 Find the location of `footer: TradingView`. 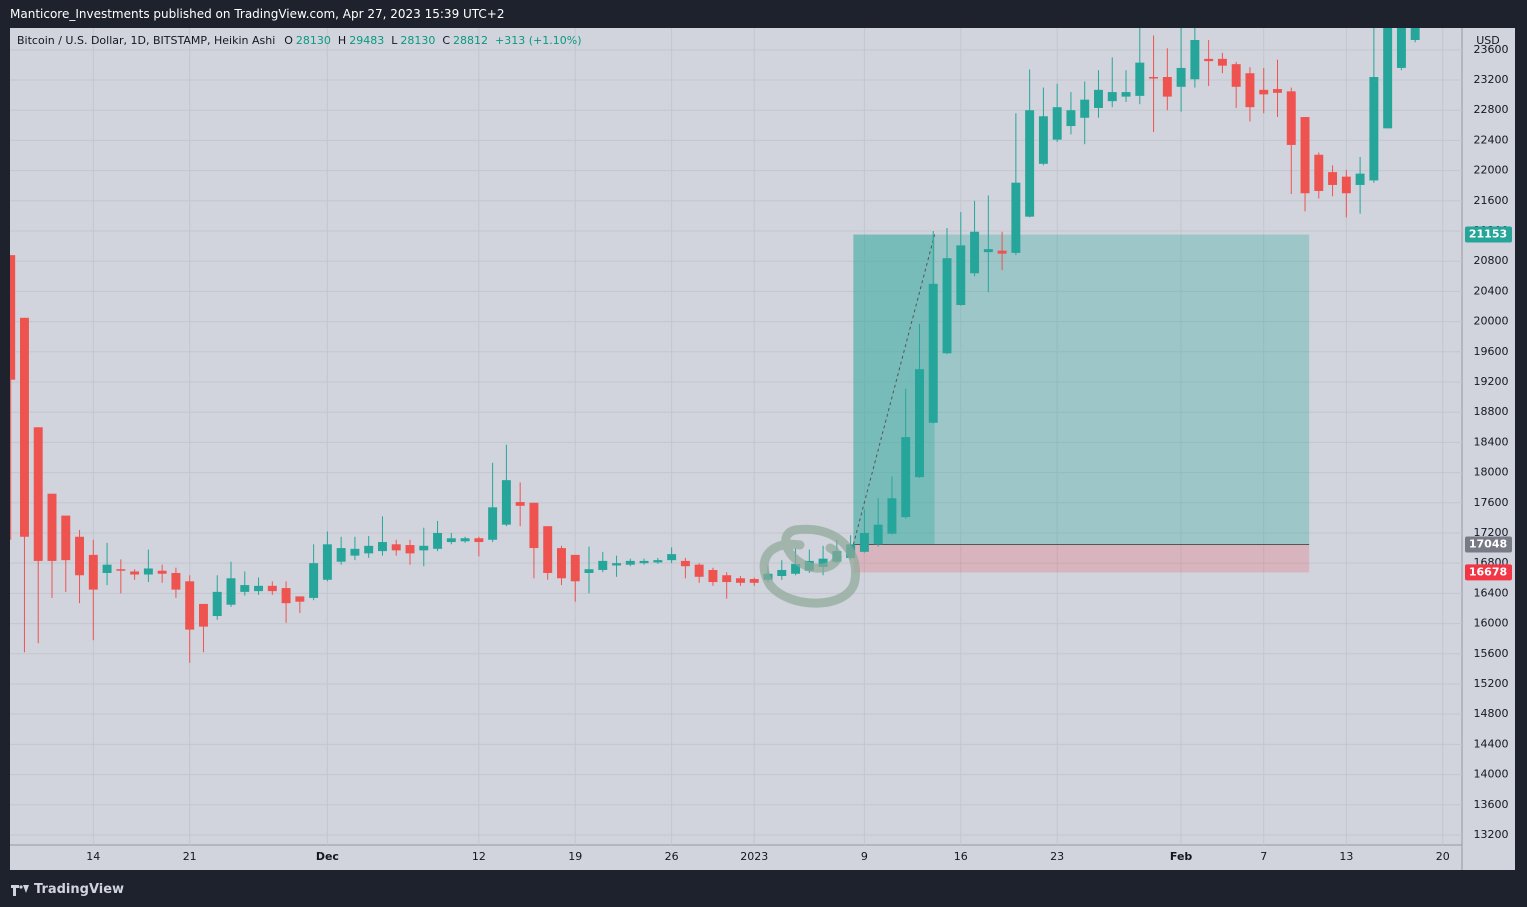

footer: TradingView is located at coordinates (763, 889).